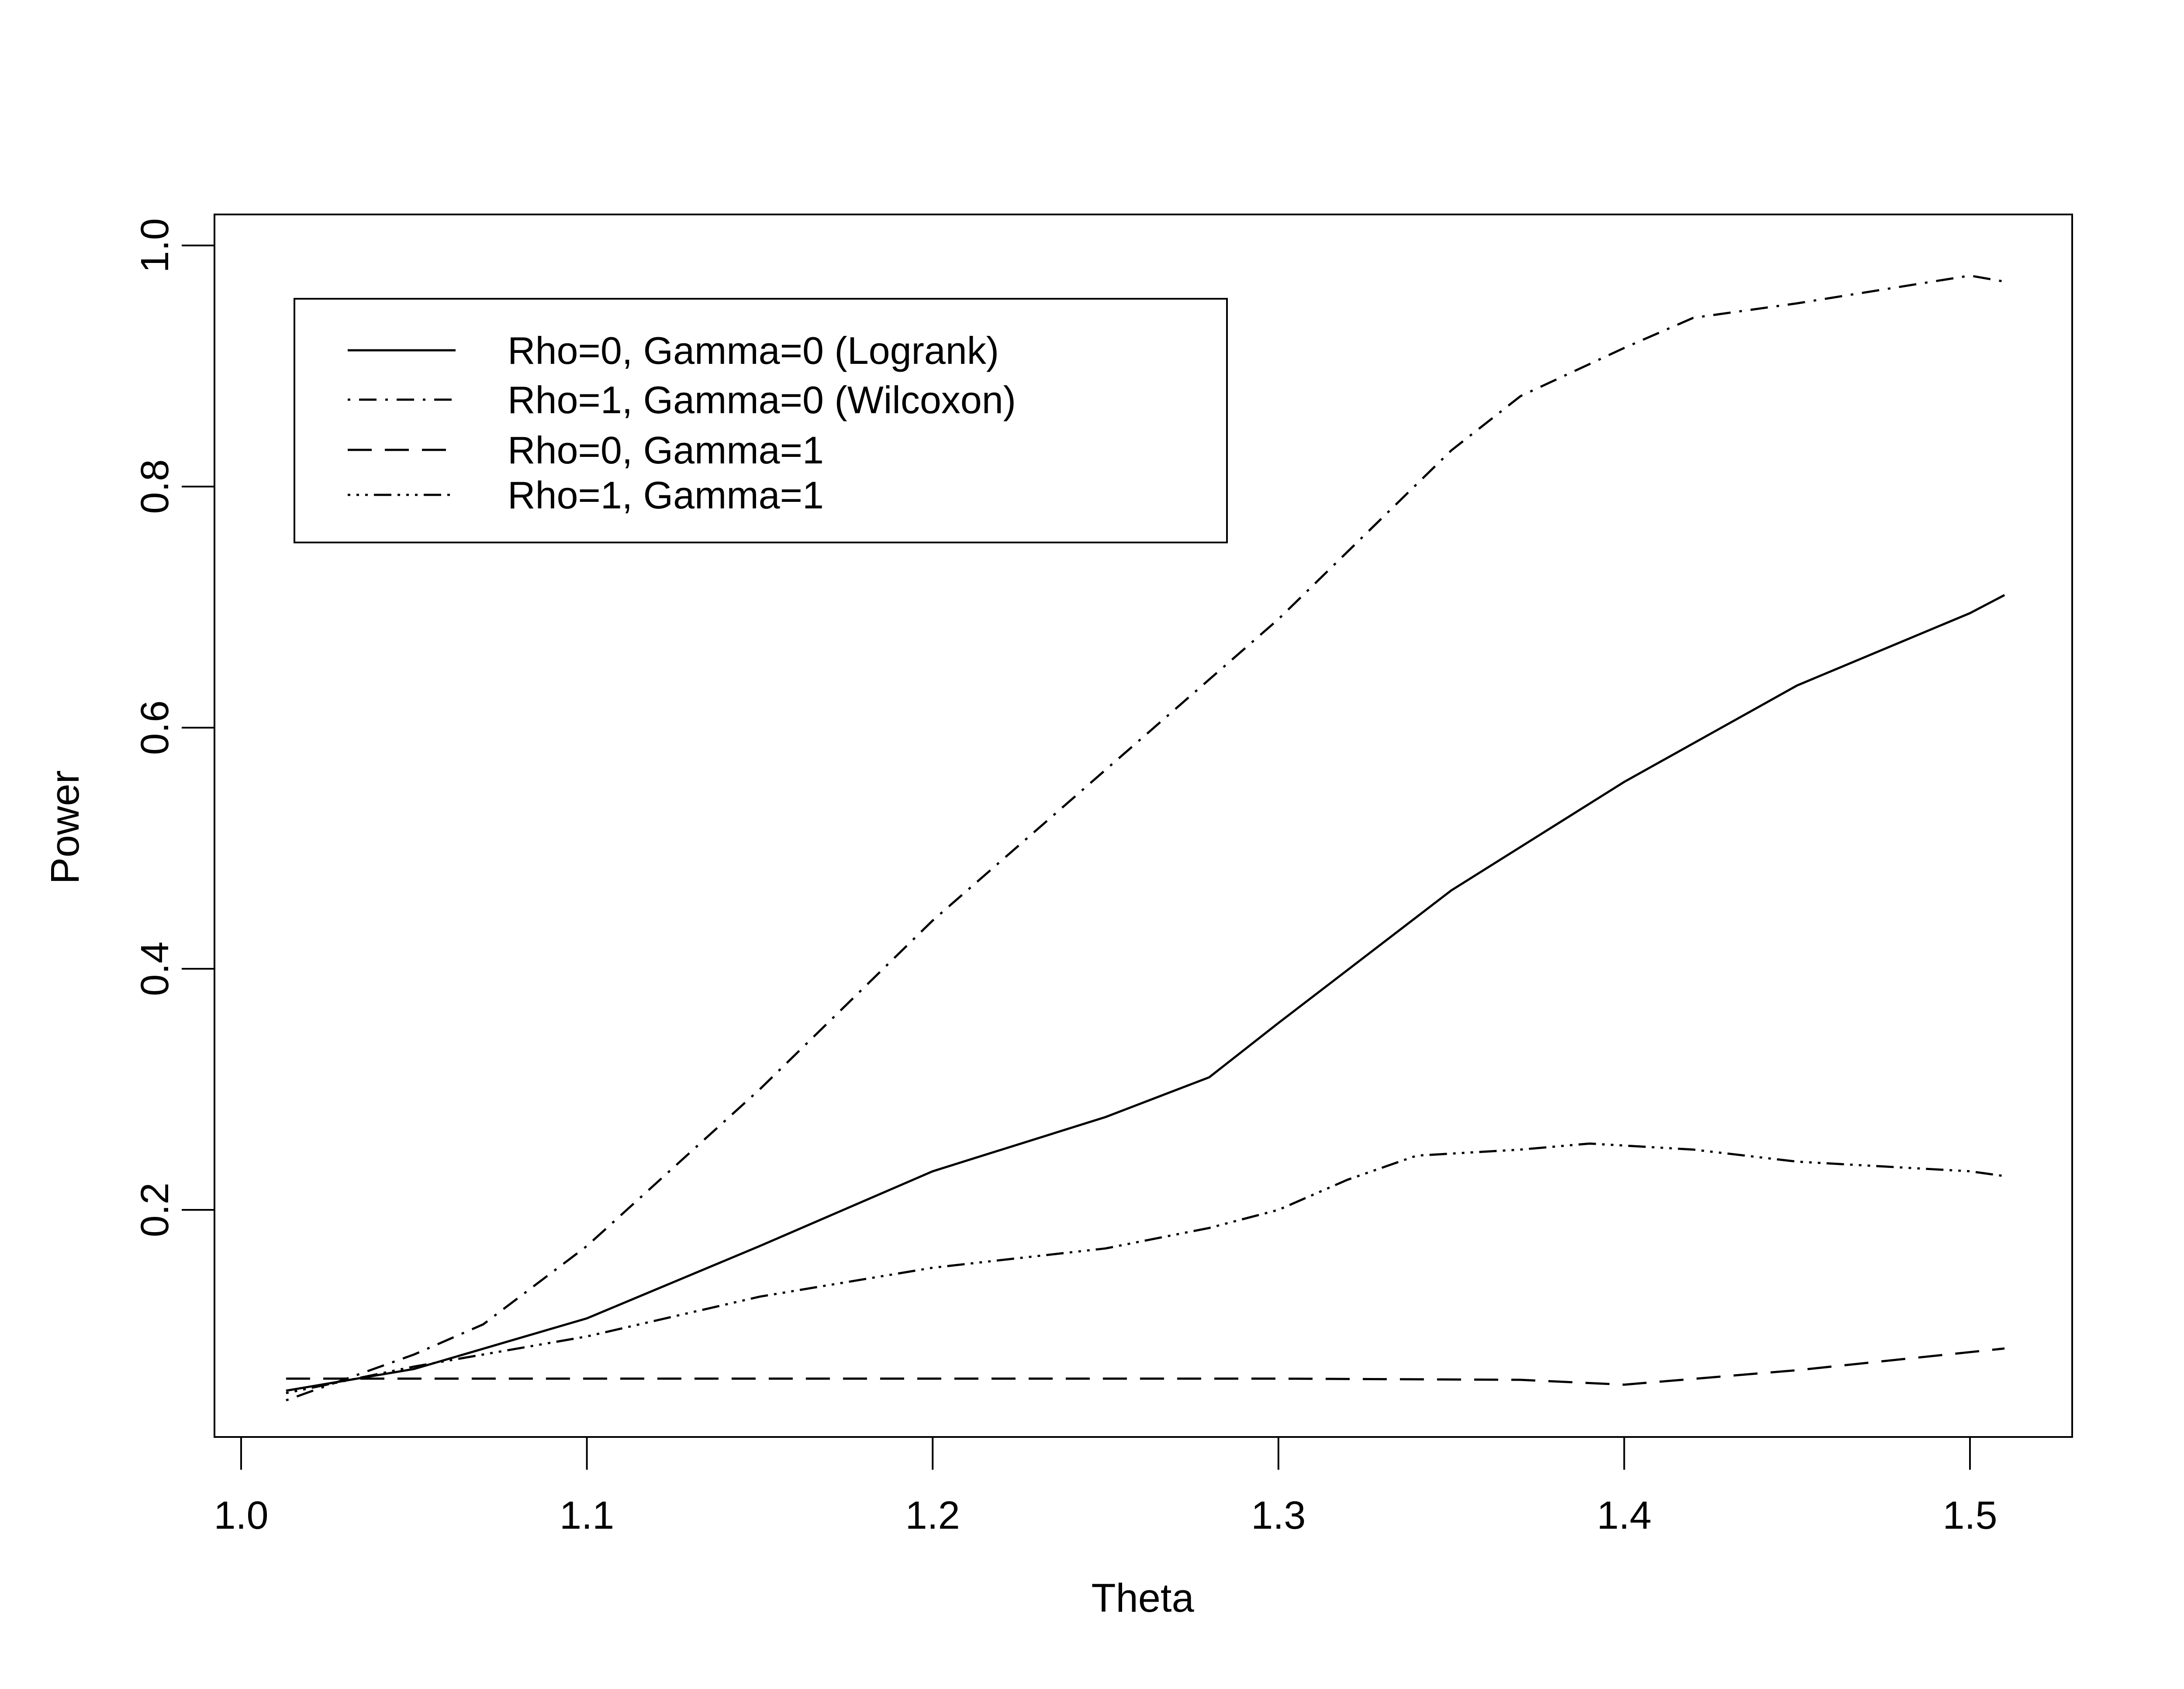 Image resolution: width=2184 pixels, height=1689 pixels. I want to click on x-tick-label: 1.0, so click(241, 1515).